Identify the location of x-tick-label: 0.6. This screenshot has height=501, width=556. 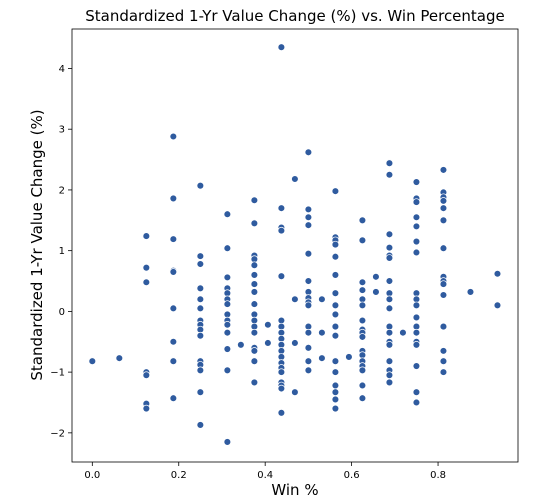
(352, 475).